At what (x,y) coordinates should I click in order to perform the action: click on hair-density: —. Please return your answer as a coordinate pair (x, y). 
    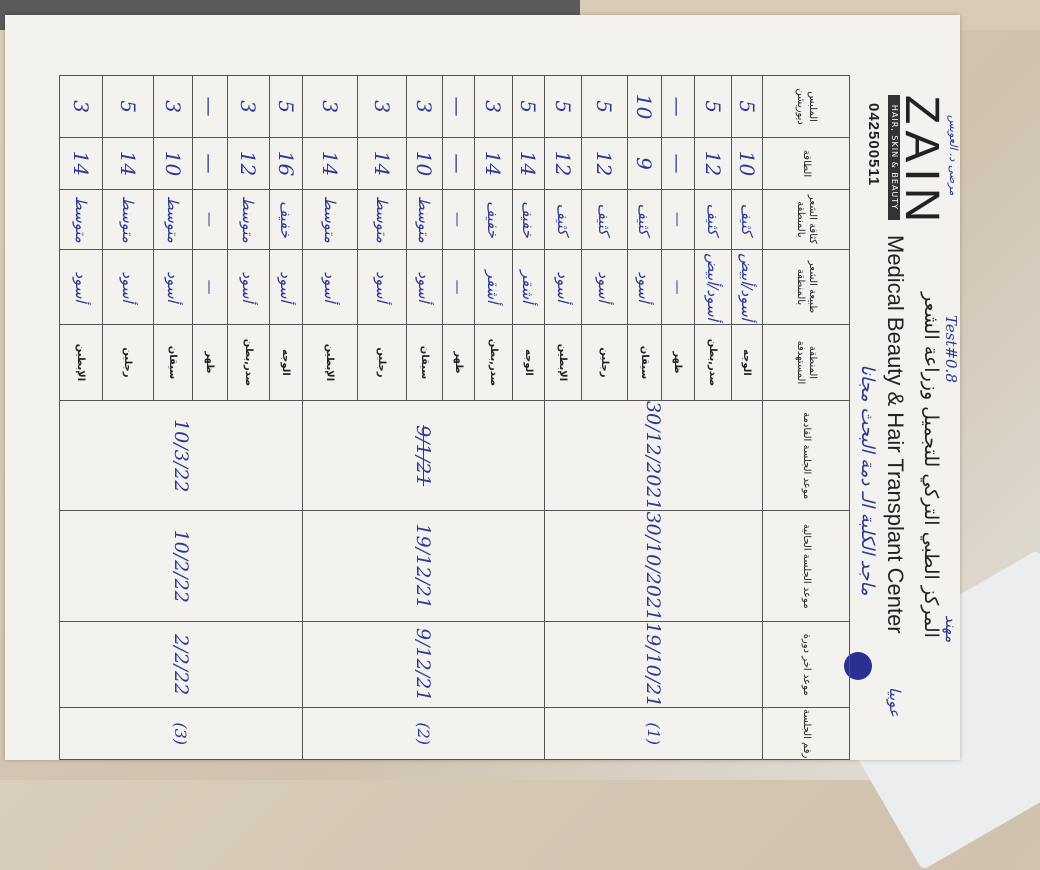
    Looking at the image, I should click on (210, 219).